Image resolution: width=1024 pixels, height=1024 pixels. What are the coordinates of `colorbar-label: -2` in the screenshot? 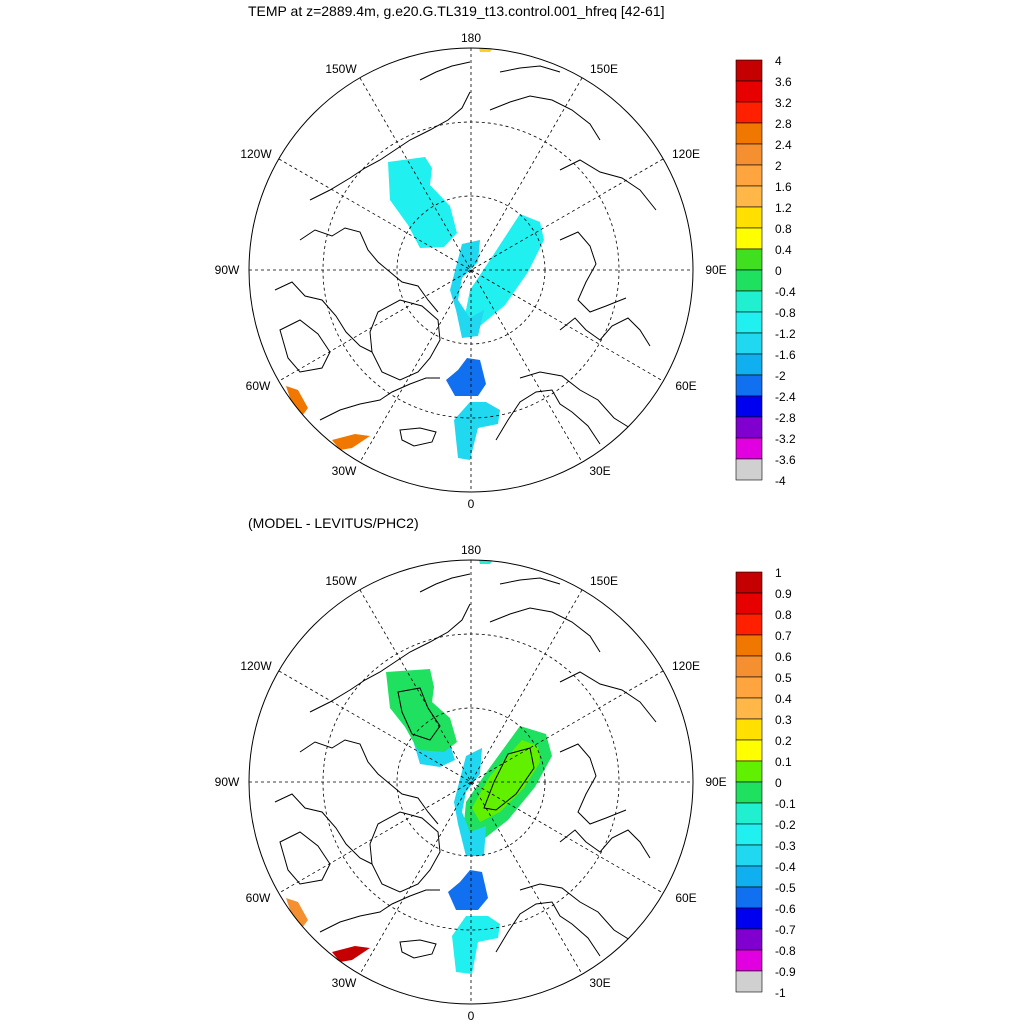 It's located at (780, 376).